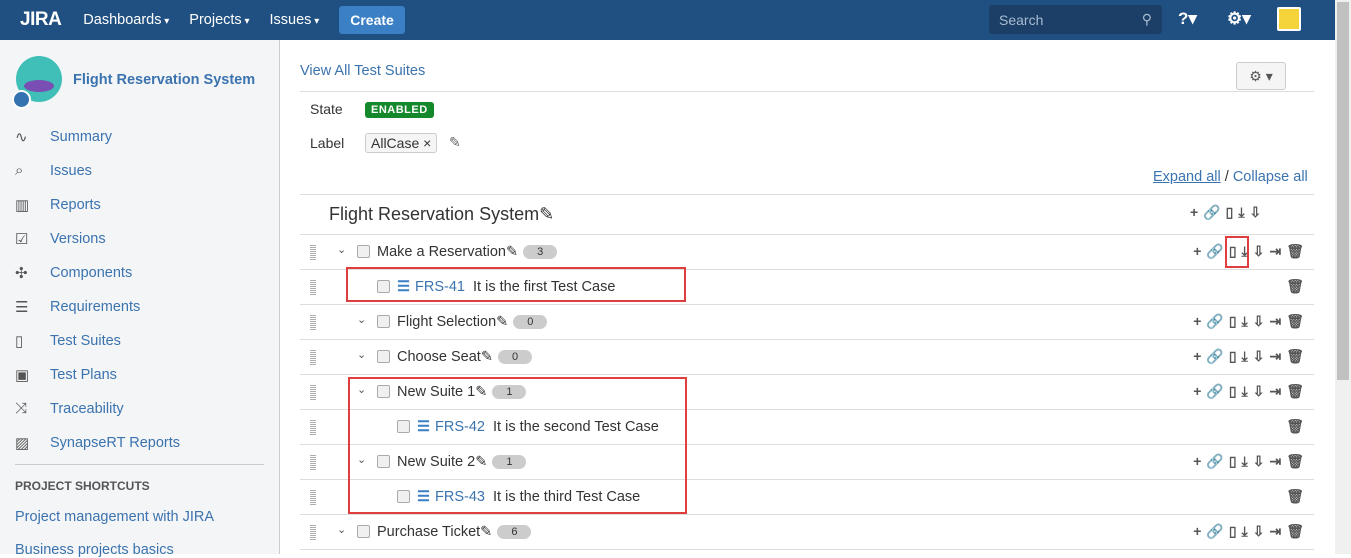 The image size is (1351, 558). Describe the element at coordinates (69, 408) in the screenshot. I see `sidebar-item-traceability: ⤨ Traceability` at that location.